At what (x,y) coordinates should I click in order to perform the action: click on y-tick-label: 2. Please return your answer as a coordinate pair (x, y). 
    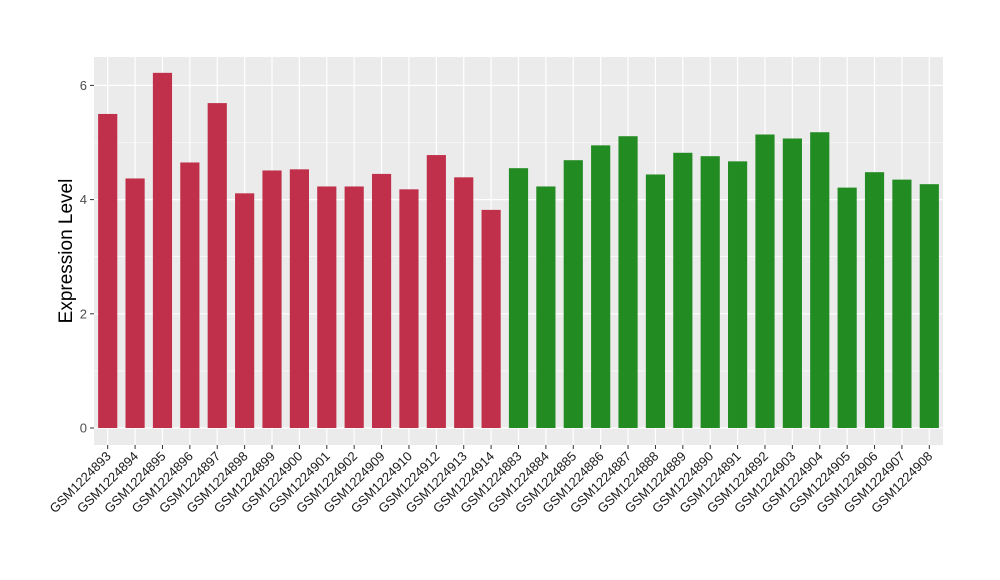
    Looking at the image, I should click on (83, 313).